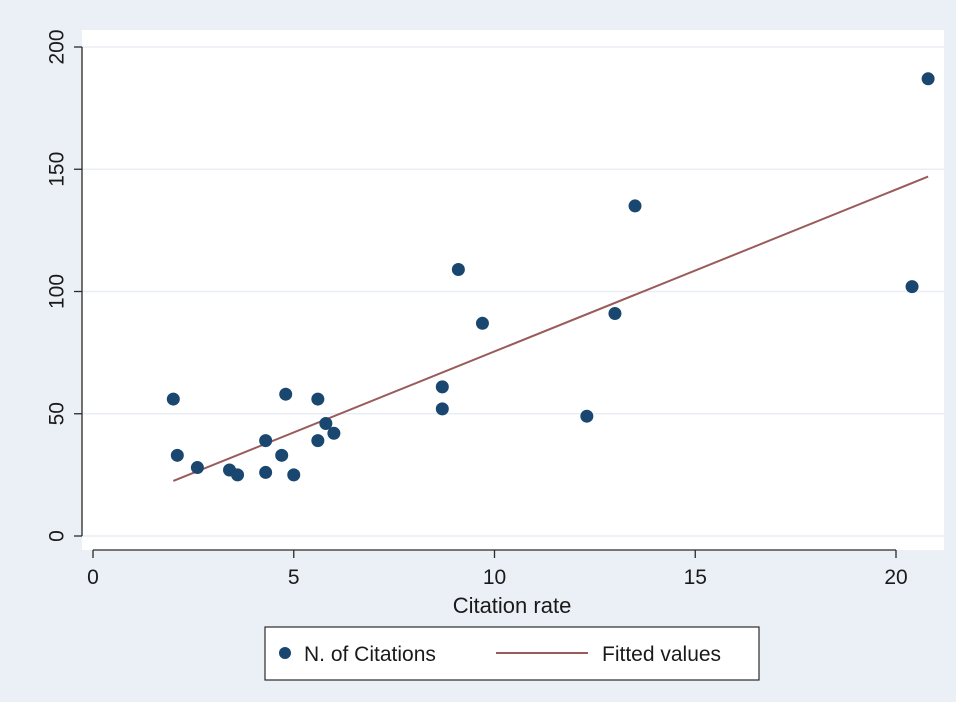  What do you see at coordinates (57, 536) in the screenshot?
I see `y-tick-label-0: 0` at bounding box center [57, 536].